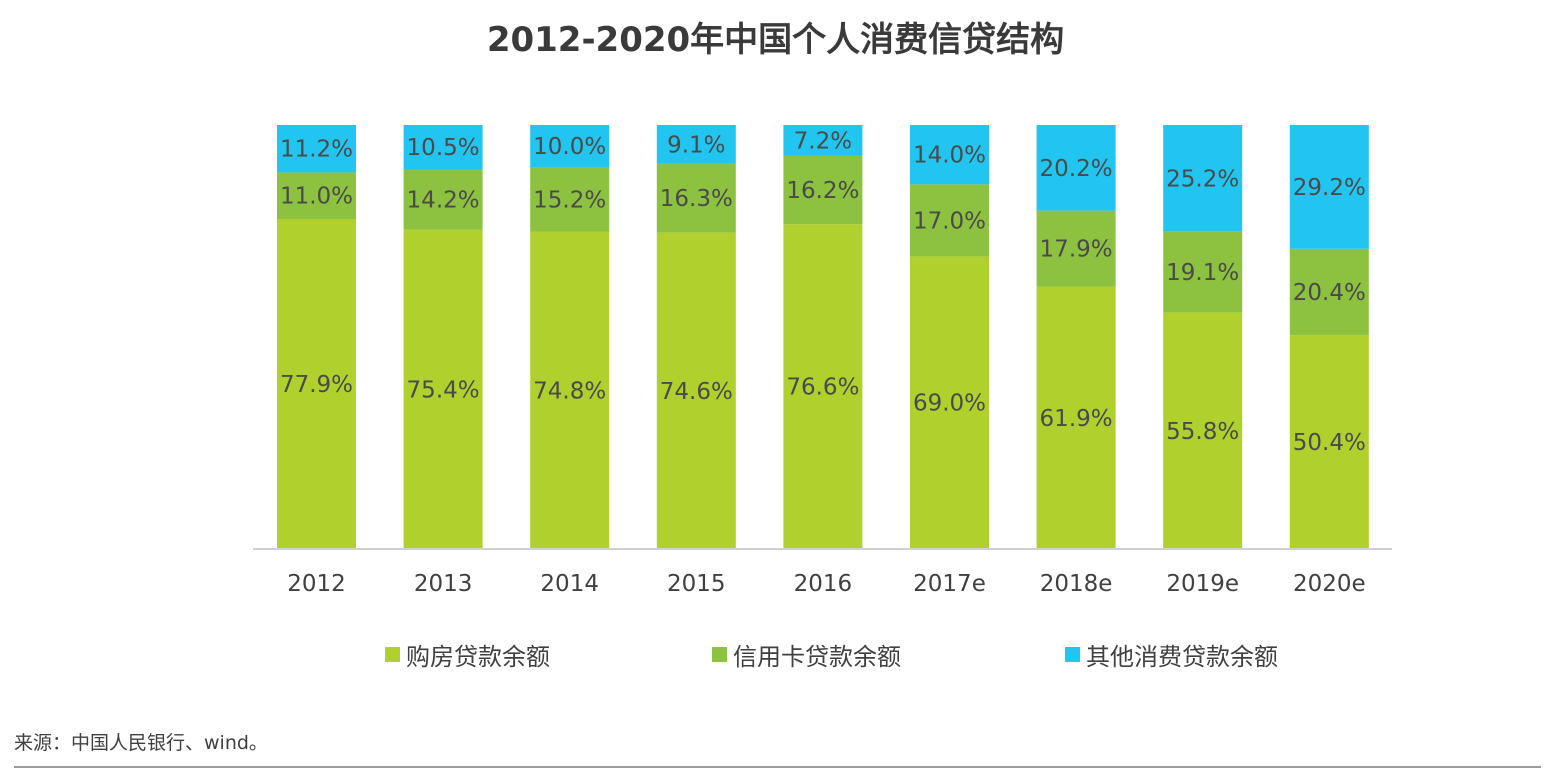 The image size is (1551, 779). What do you see at coordinates (823, 584) in the screenshot?
I see `x-tick-label-2016: 2016` at bounding box center [823, 584].